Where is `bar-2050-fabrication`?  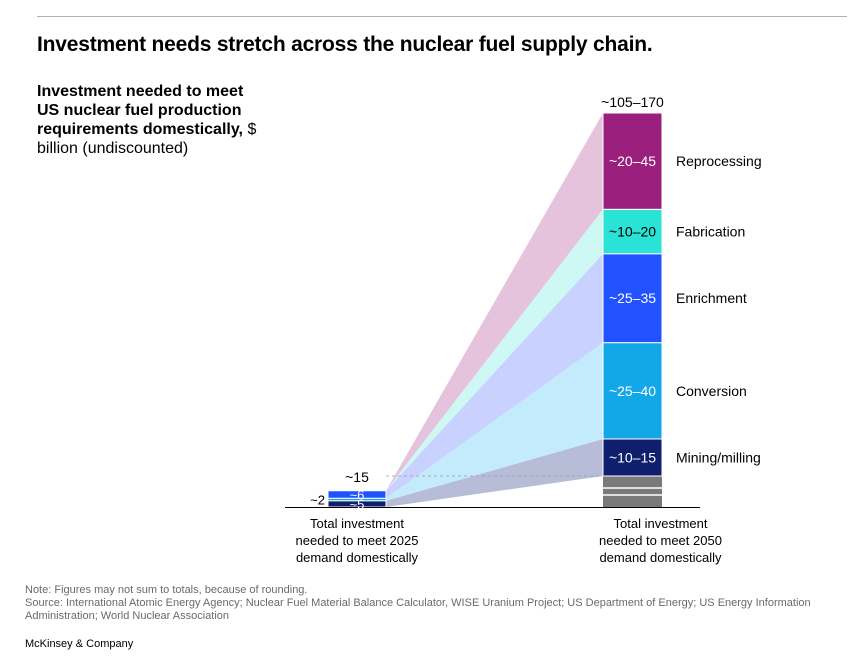 bar-2050-fabrication is located at coordinates (632, 231).